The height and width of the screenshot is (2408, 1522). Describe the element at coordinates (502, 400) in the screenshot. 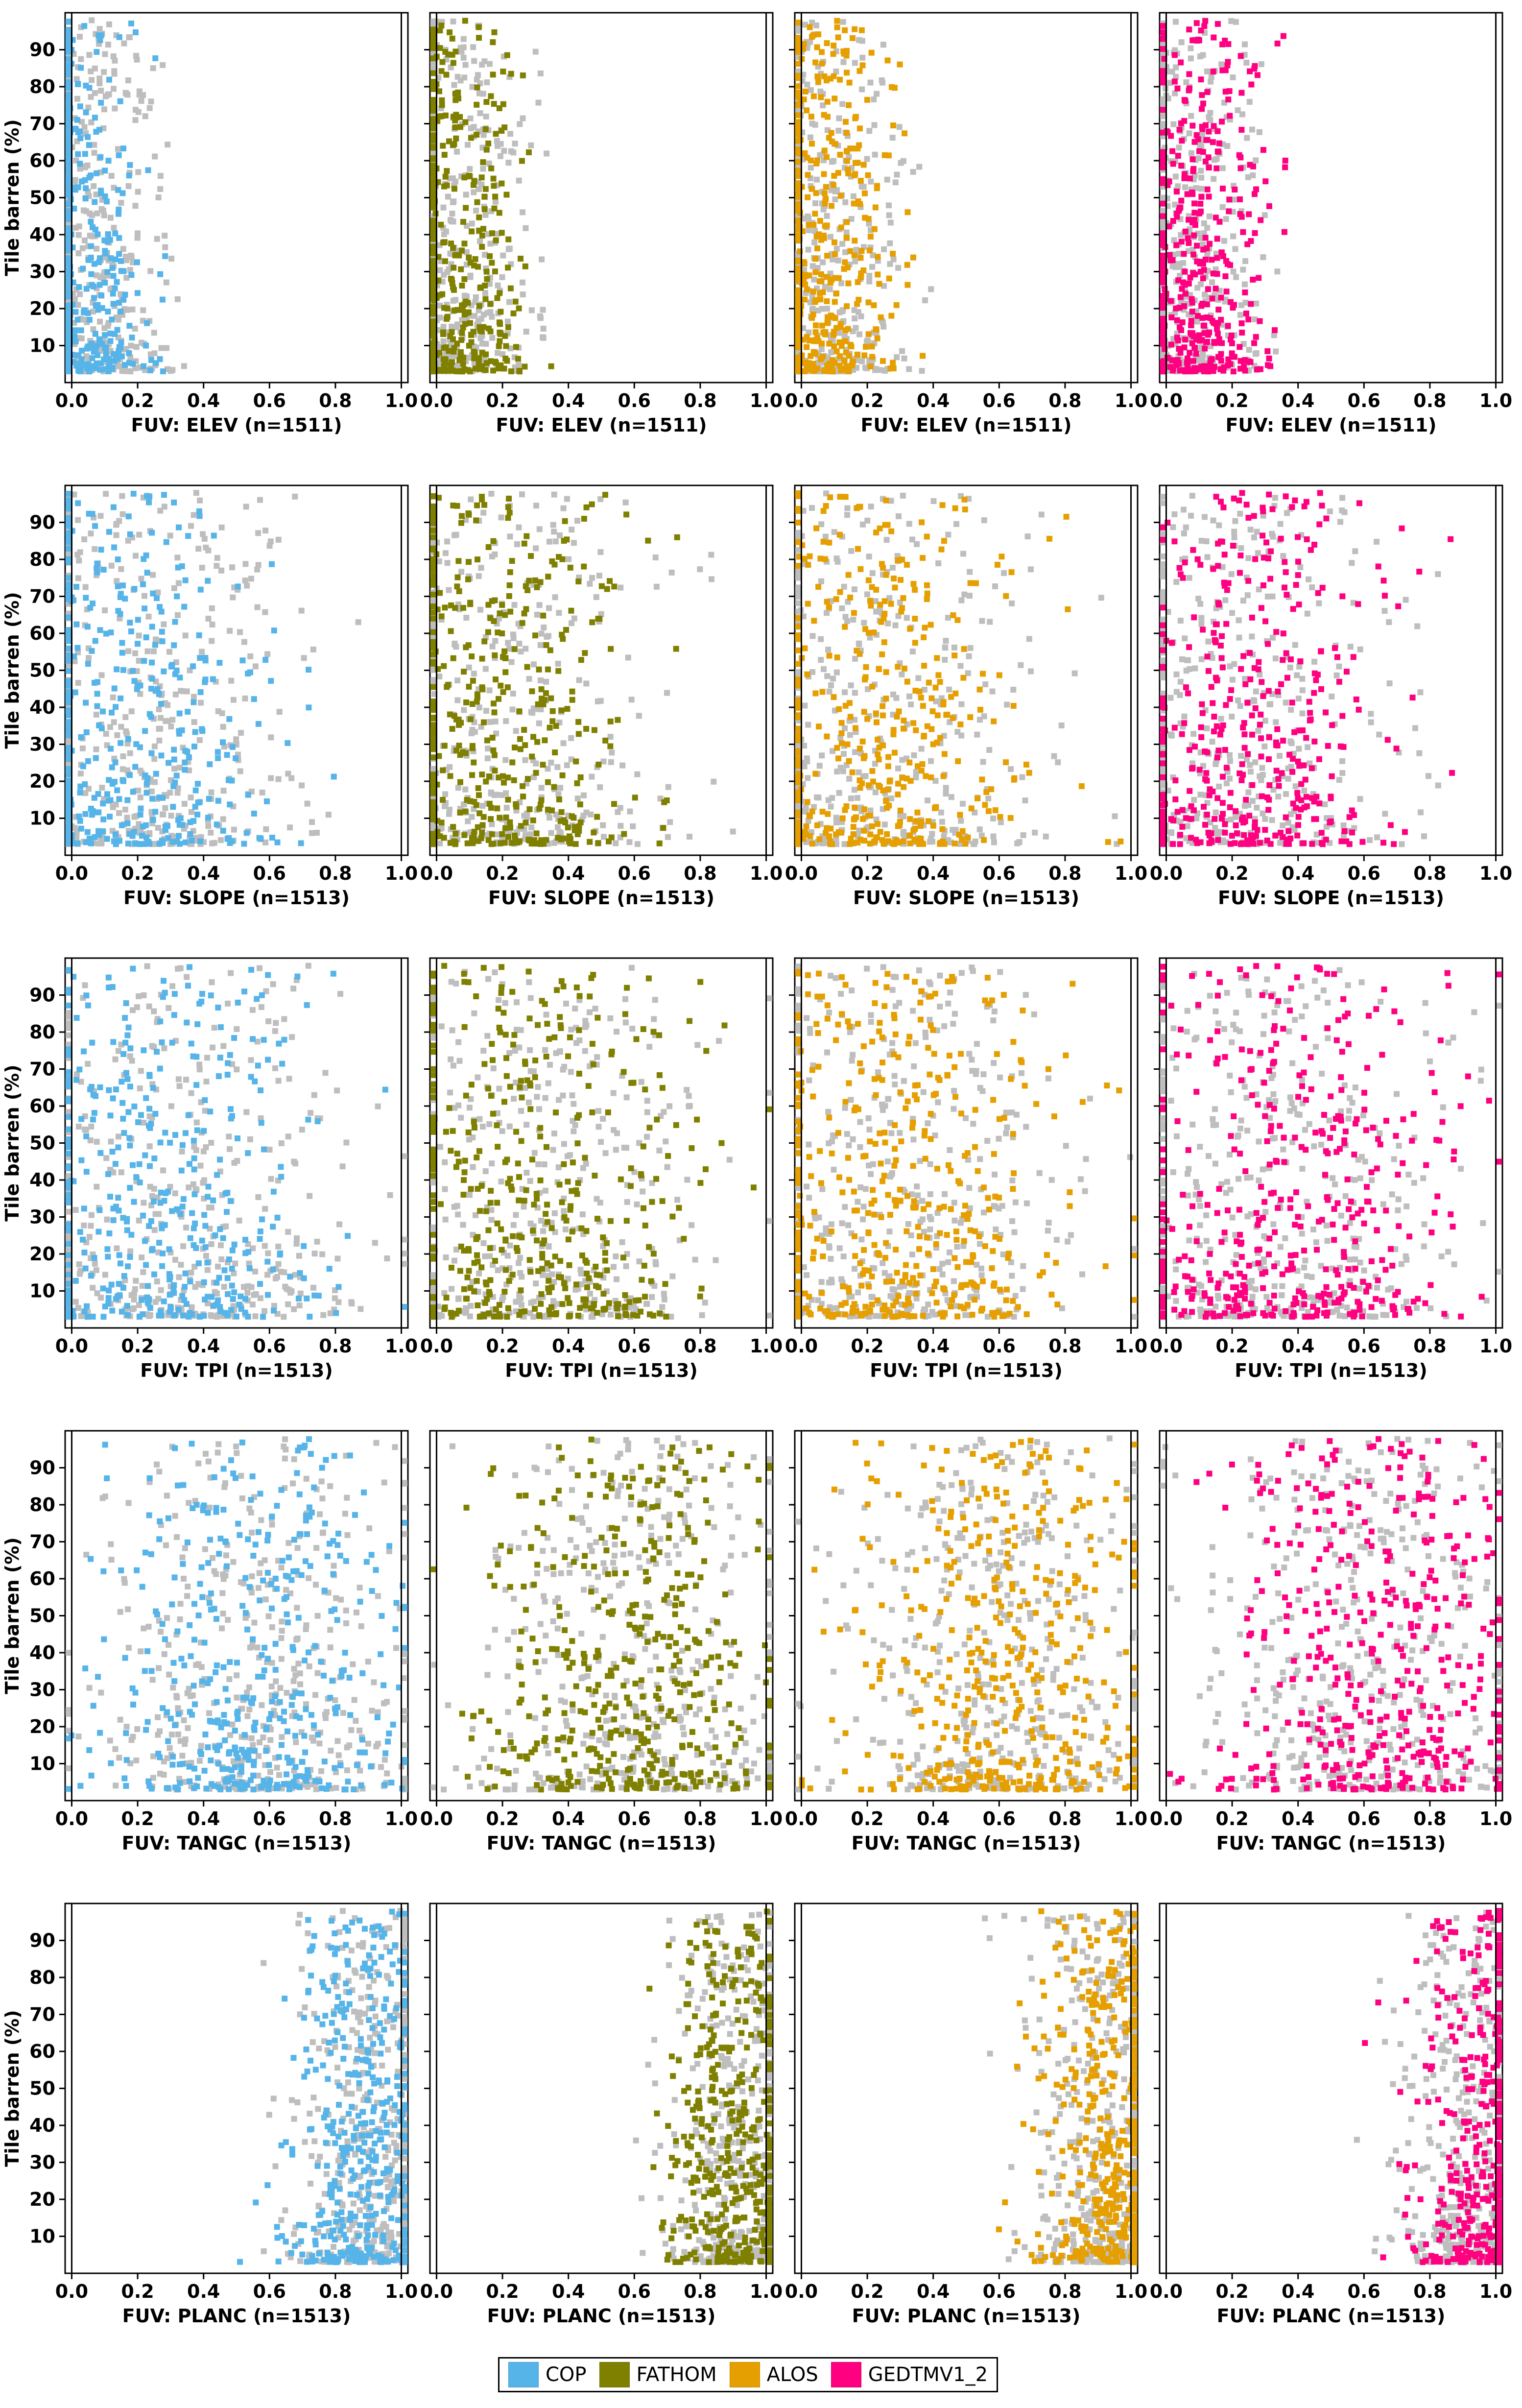

I see `x-tick-label: 0.2` at that location.